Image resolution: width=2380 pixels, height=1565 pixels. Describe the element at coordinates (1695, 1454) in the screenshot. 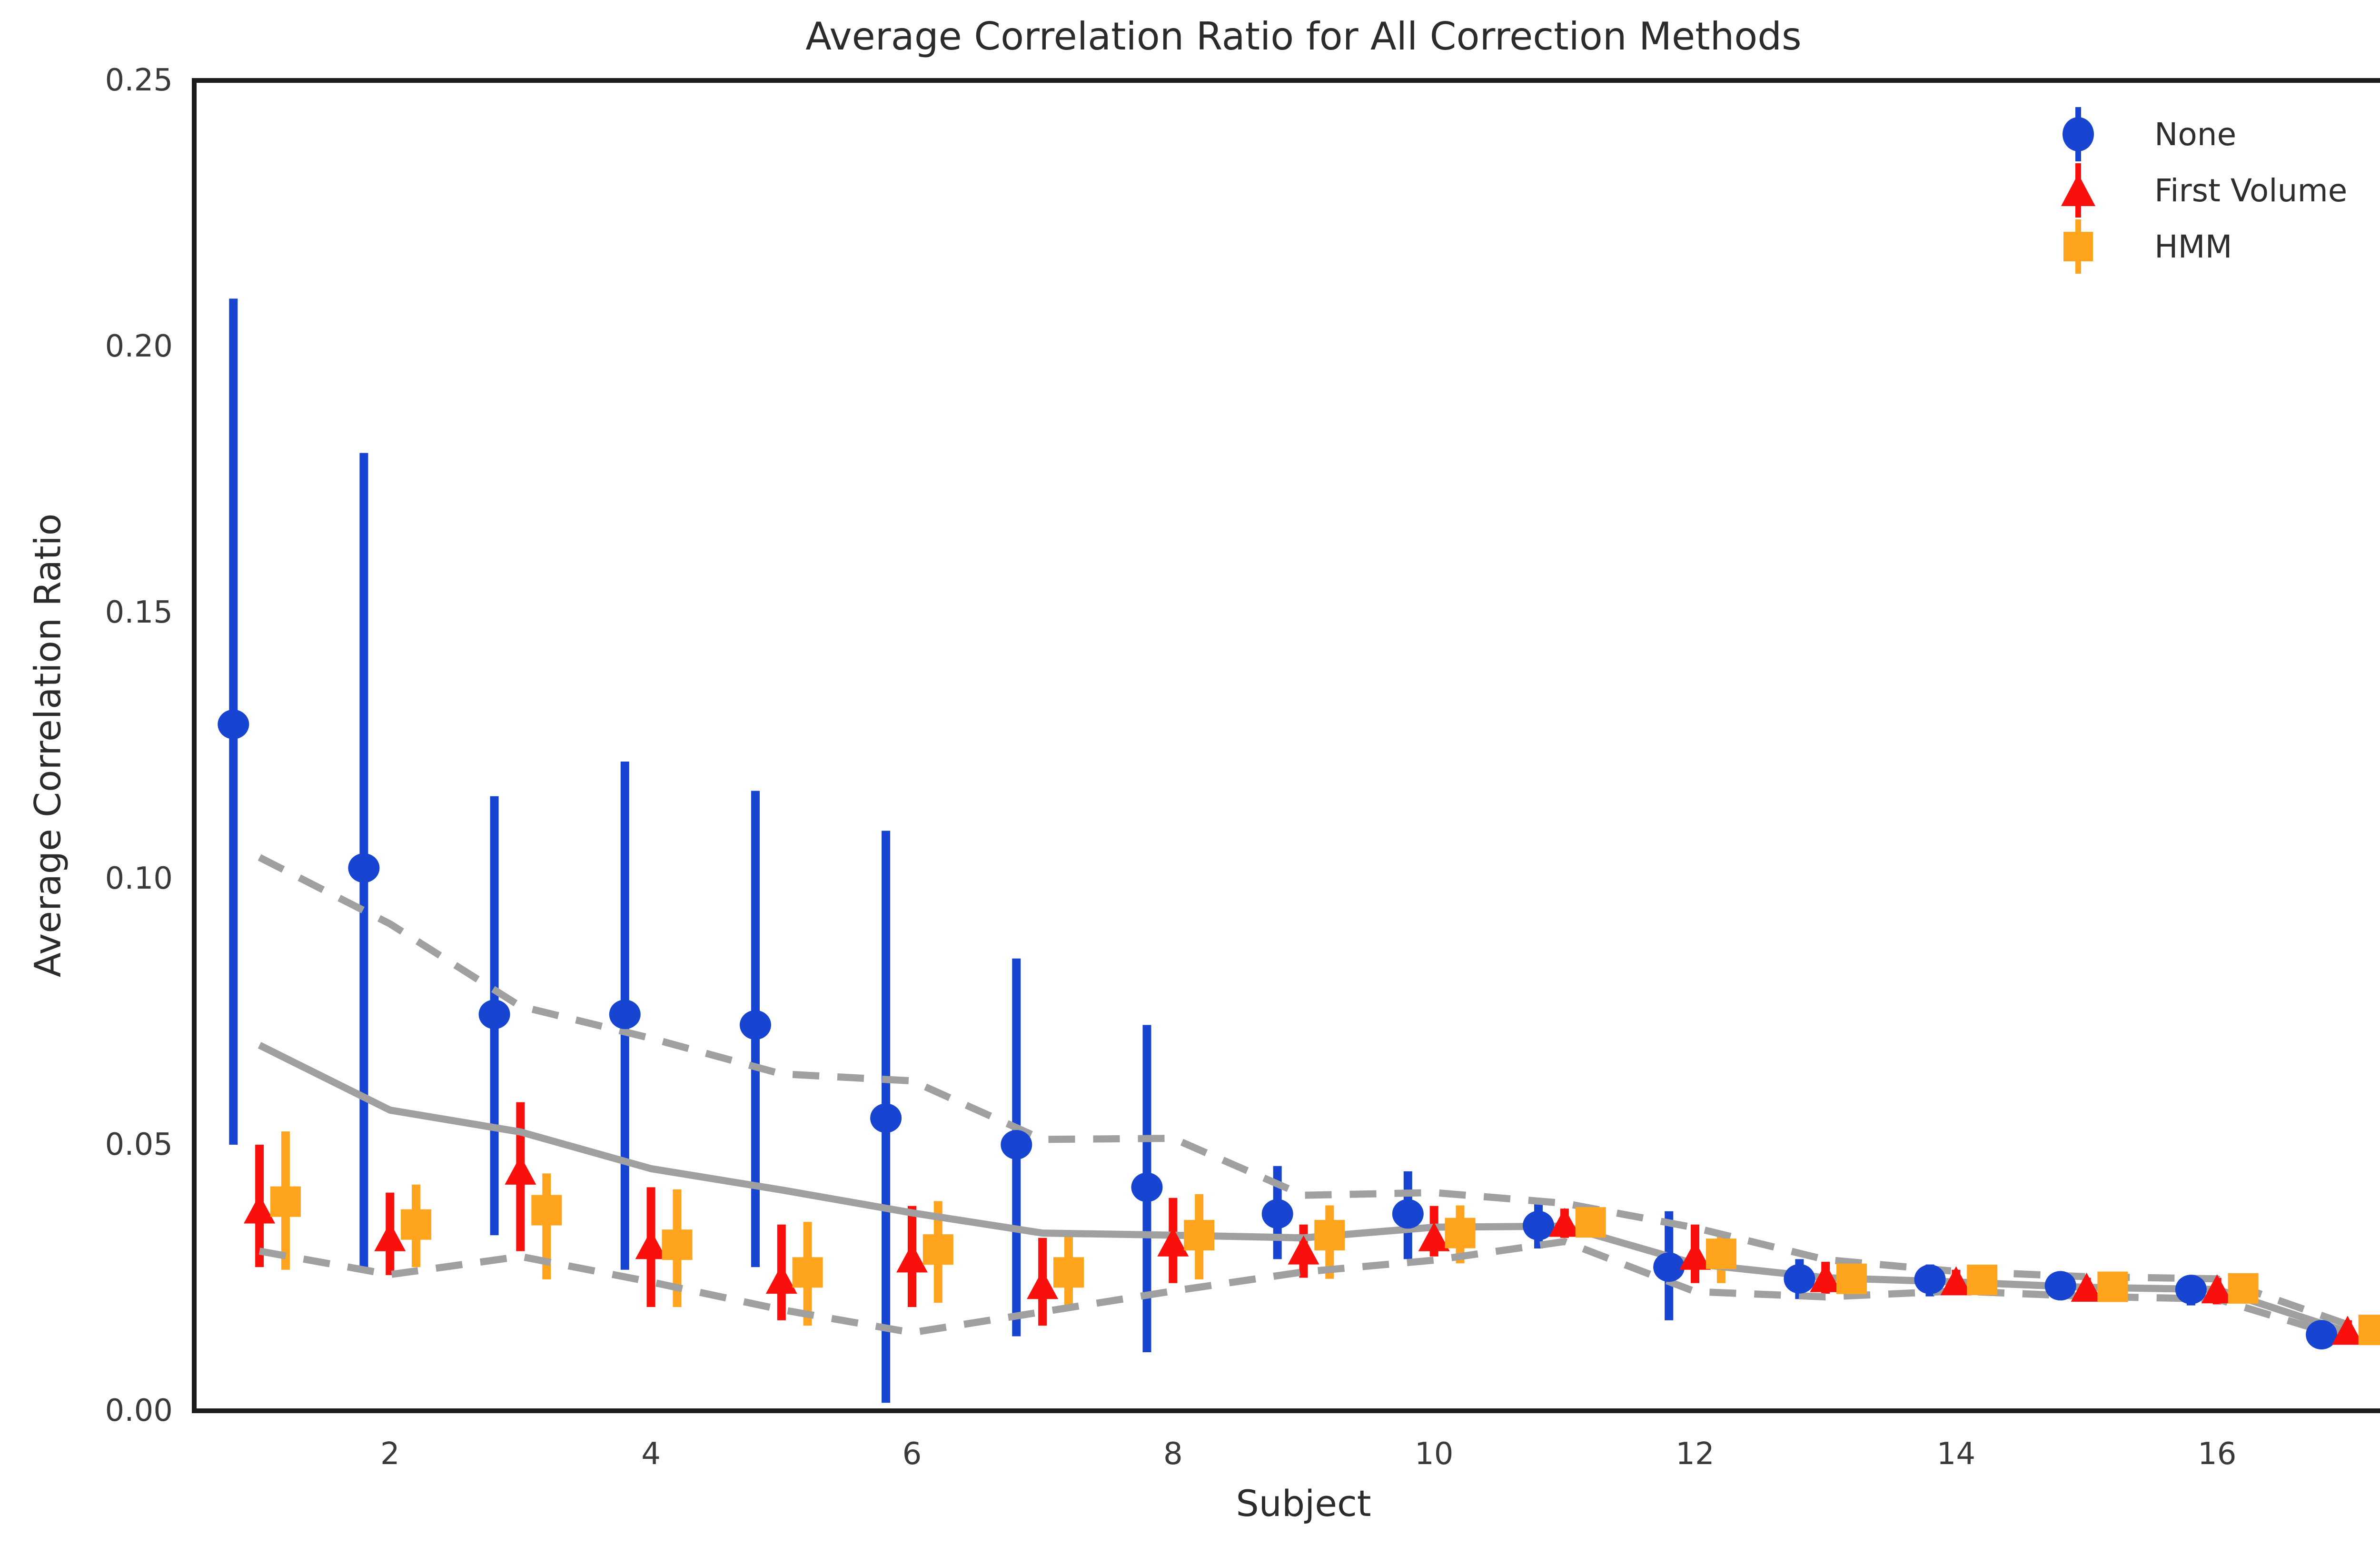

I see `x-tick-label: 12` at that location.